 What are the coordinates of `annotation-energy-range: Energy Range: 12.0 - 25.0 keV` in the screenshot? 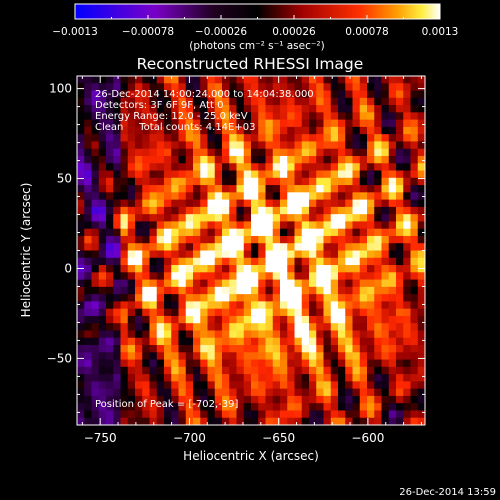 It's located at (171, 116).